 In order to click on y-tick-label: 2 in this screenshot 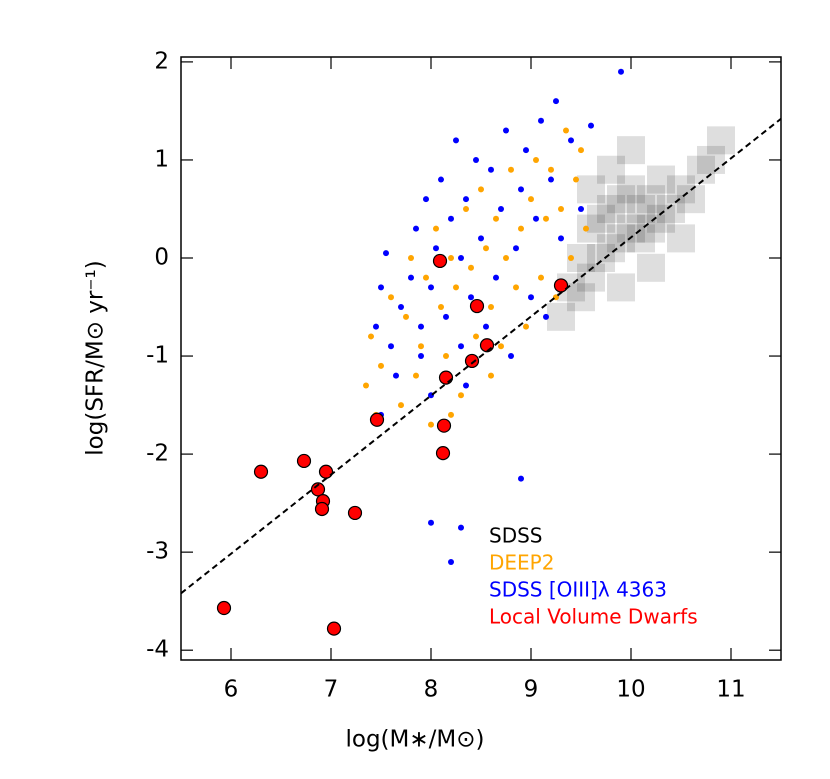, I will do `click(161, 61)`.